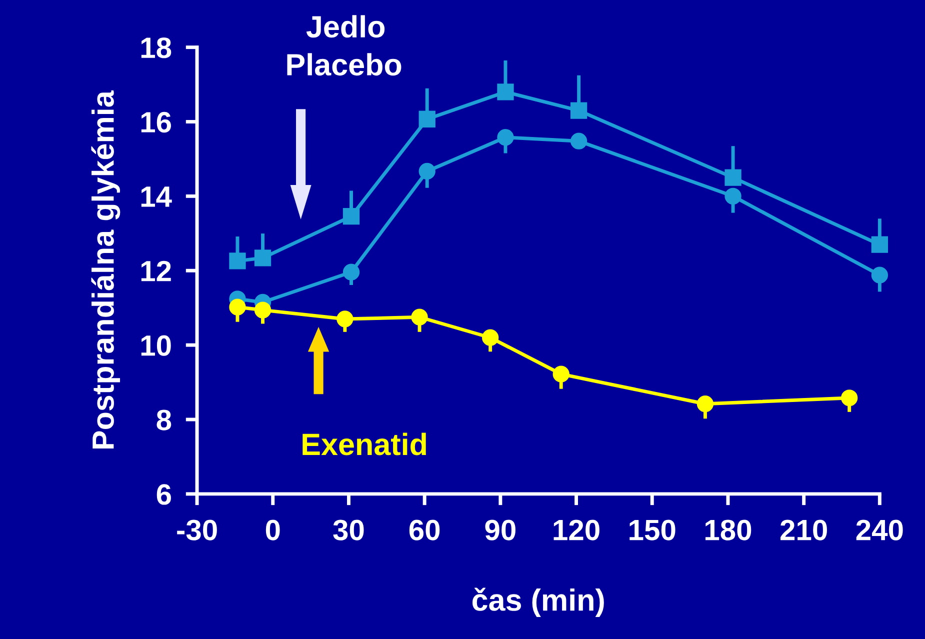 The height and width of the screenshot is (639, 925). Describe the element at coordinates (728, 530) in the screenshot. I see `x-tick-label: 180` at that location.